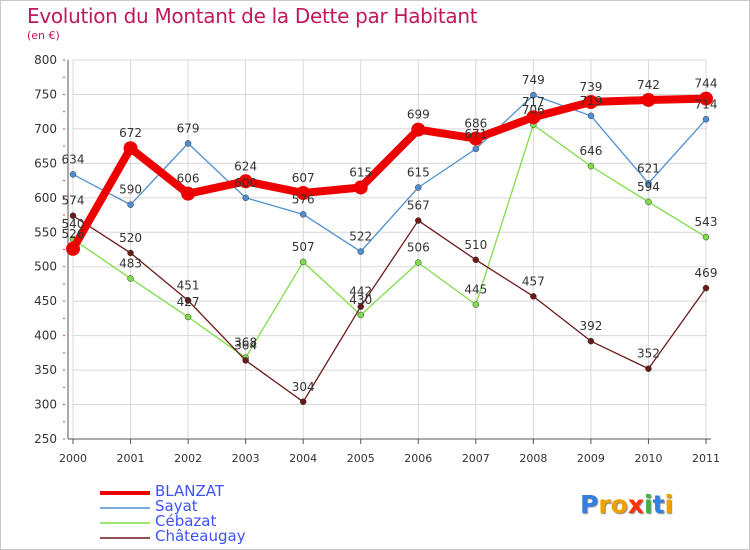 The height and width of the screenshot is (550, 750). I want to click on data-label: 576, so click(303, 199).